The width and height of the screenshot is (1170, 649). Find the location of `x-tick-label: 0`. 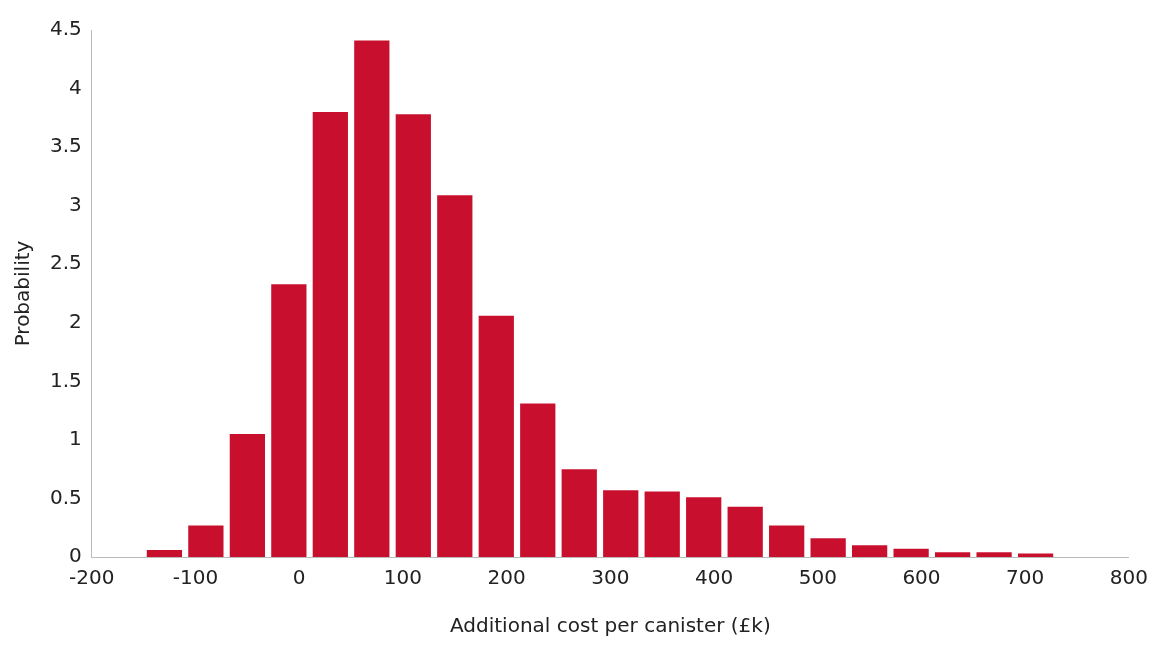

x-tick-label: 0 is located at coordinates (299, 577).